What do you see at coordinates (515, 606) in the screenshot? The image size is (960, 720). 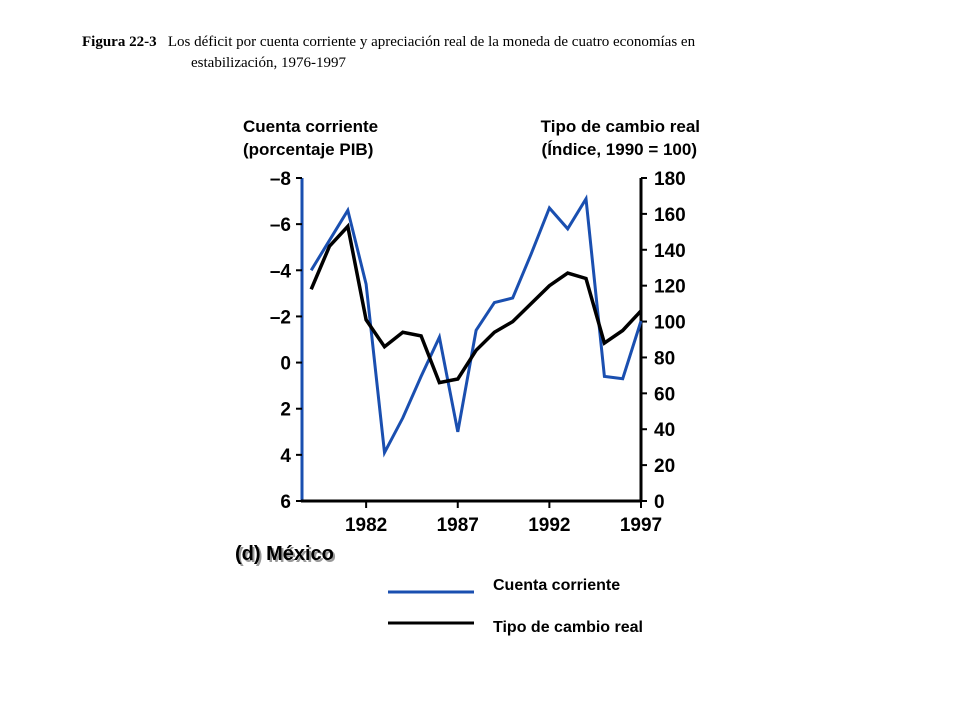 I see `legend: Cuenta corriente Tipo de cambio real` at bounding box center [515, 606].